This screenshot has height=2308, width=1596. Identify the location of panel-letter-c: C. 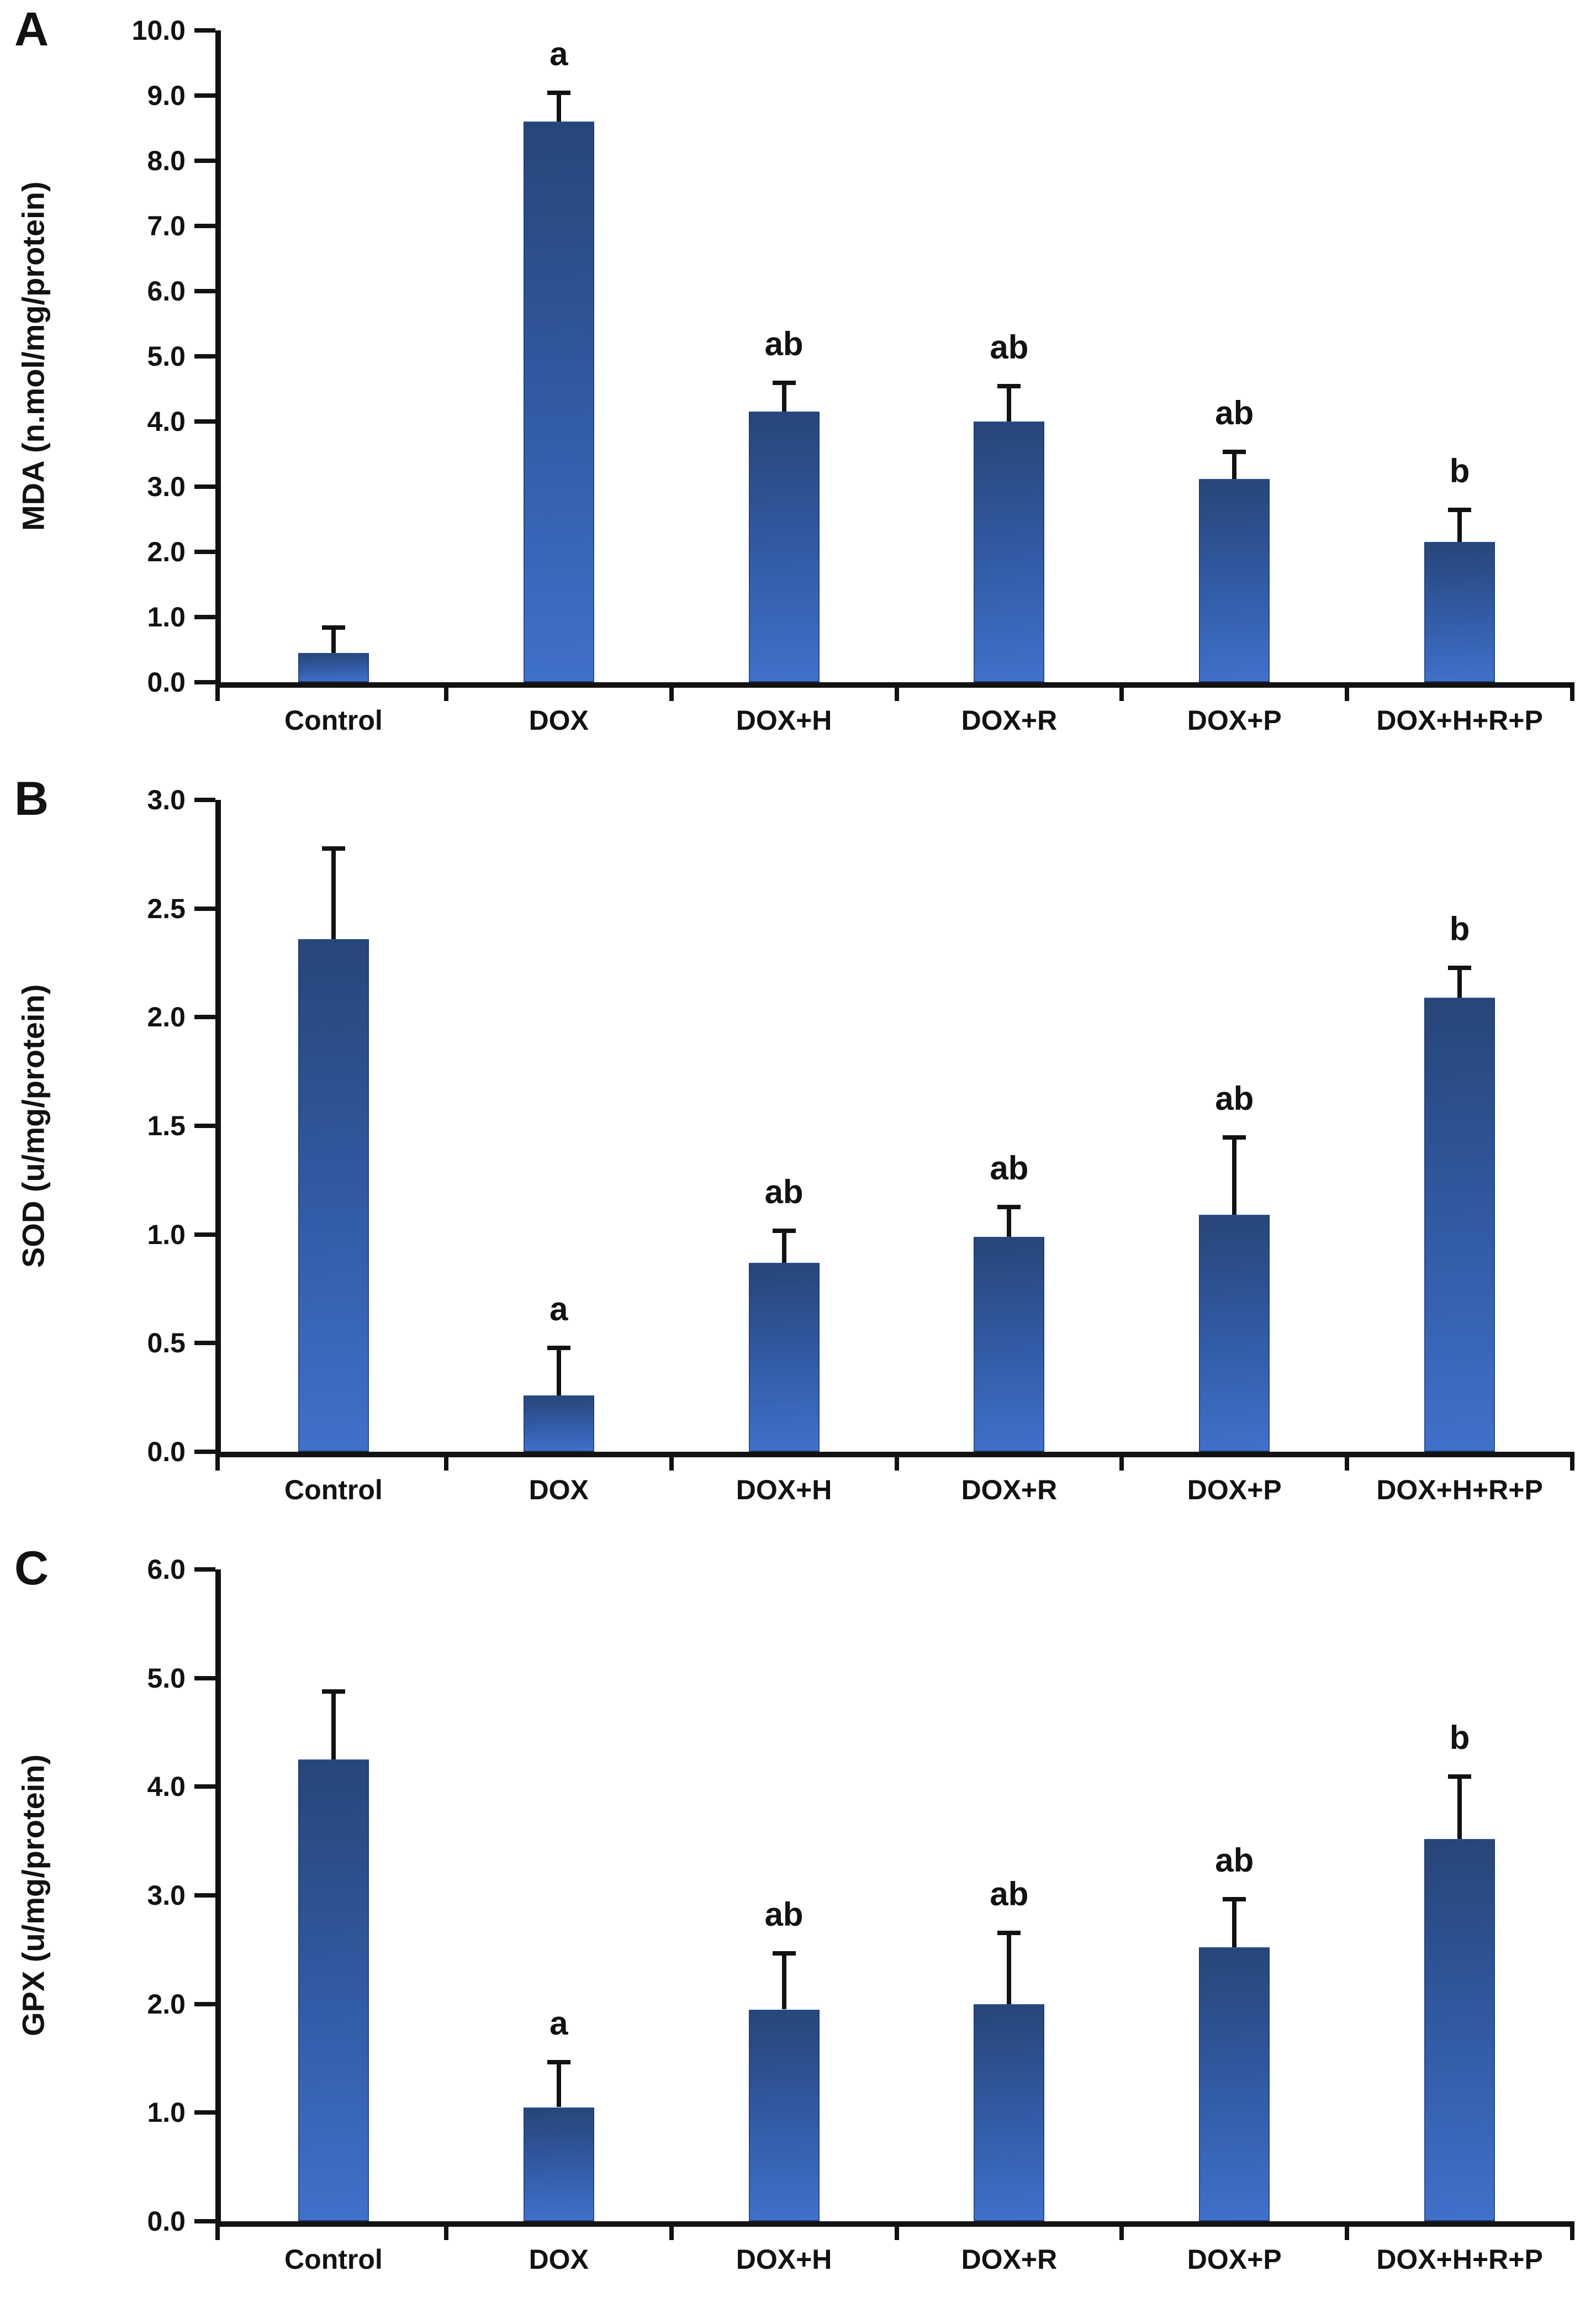
(32, 1568).